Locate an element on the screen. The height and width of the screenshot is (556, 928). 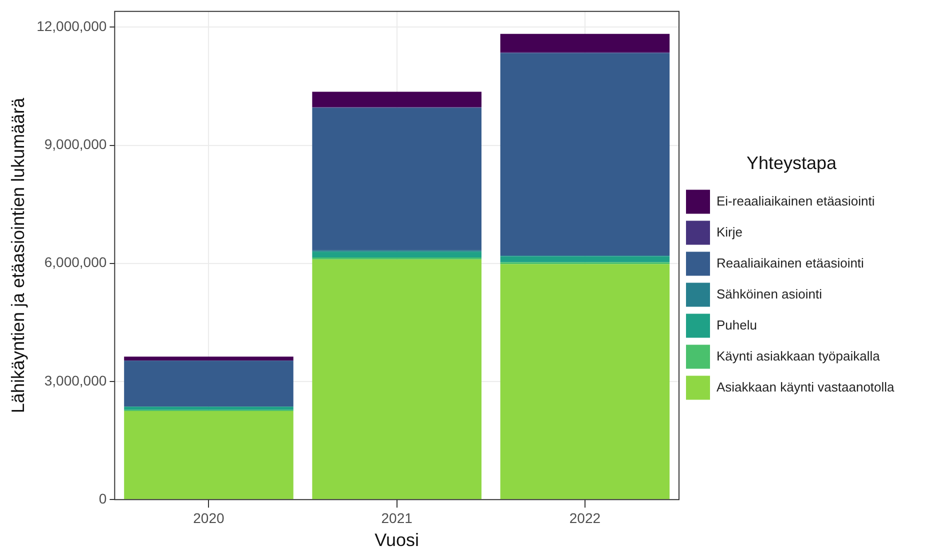
legend-label: Sähköinen asiointi is located at coordinates (769, 294).